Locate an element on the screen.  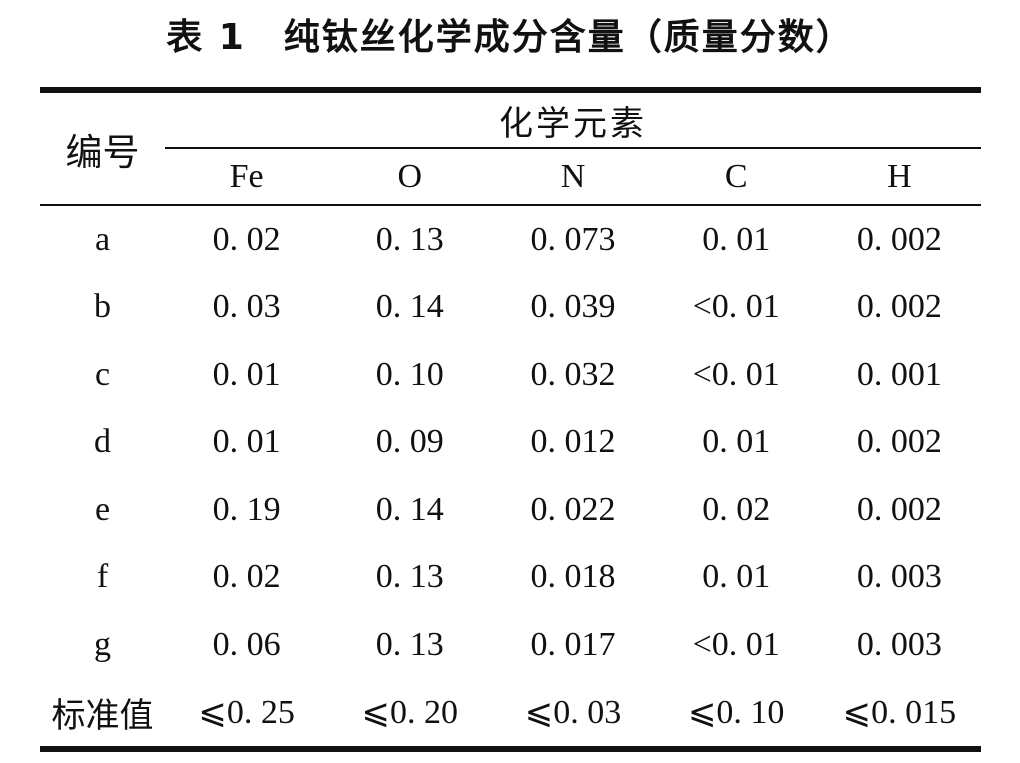
cell-fe: ⩽0. 25 is located at coordinates (246, 713).